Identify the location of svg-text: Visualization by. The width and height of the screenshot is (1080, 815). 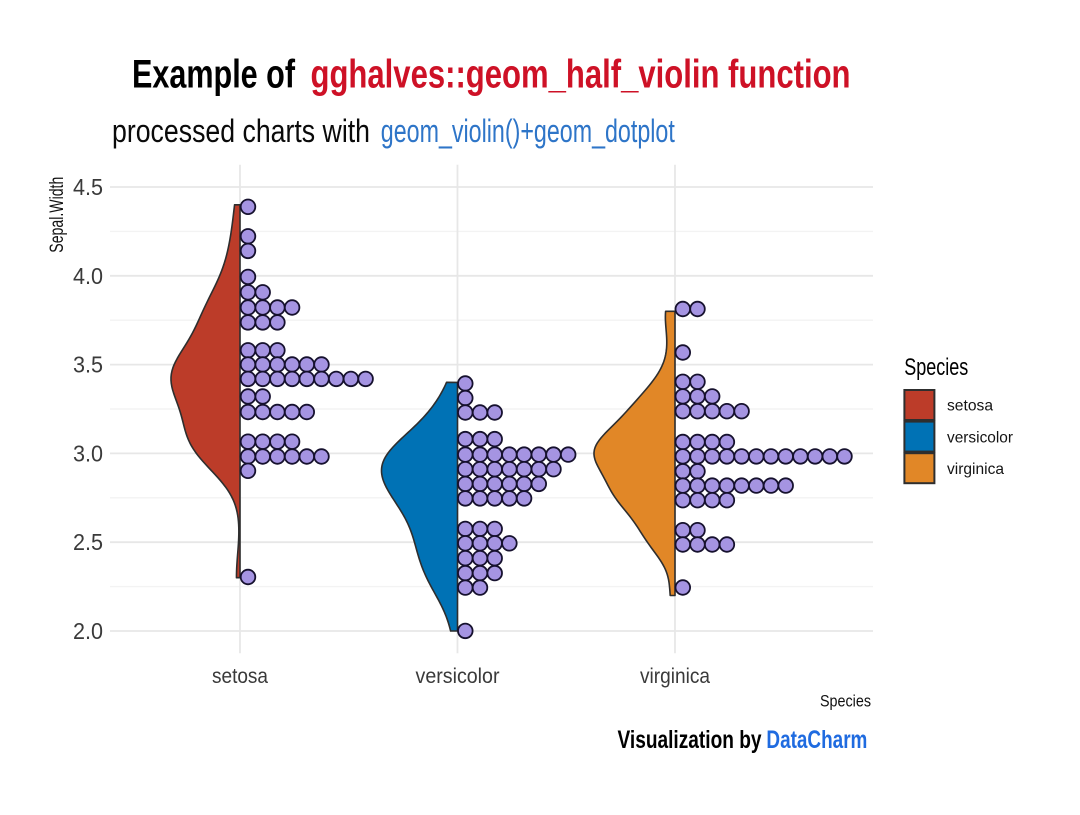
(690, 740).